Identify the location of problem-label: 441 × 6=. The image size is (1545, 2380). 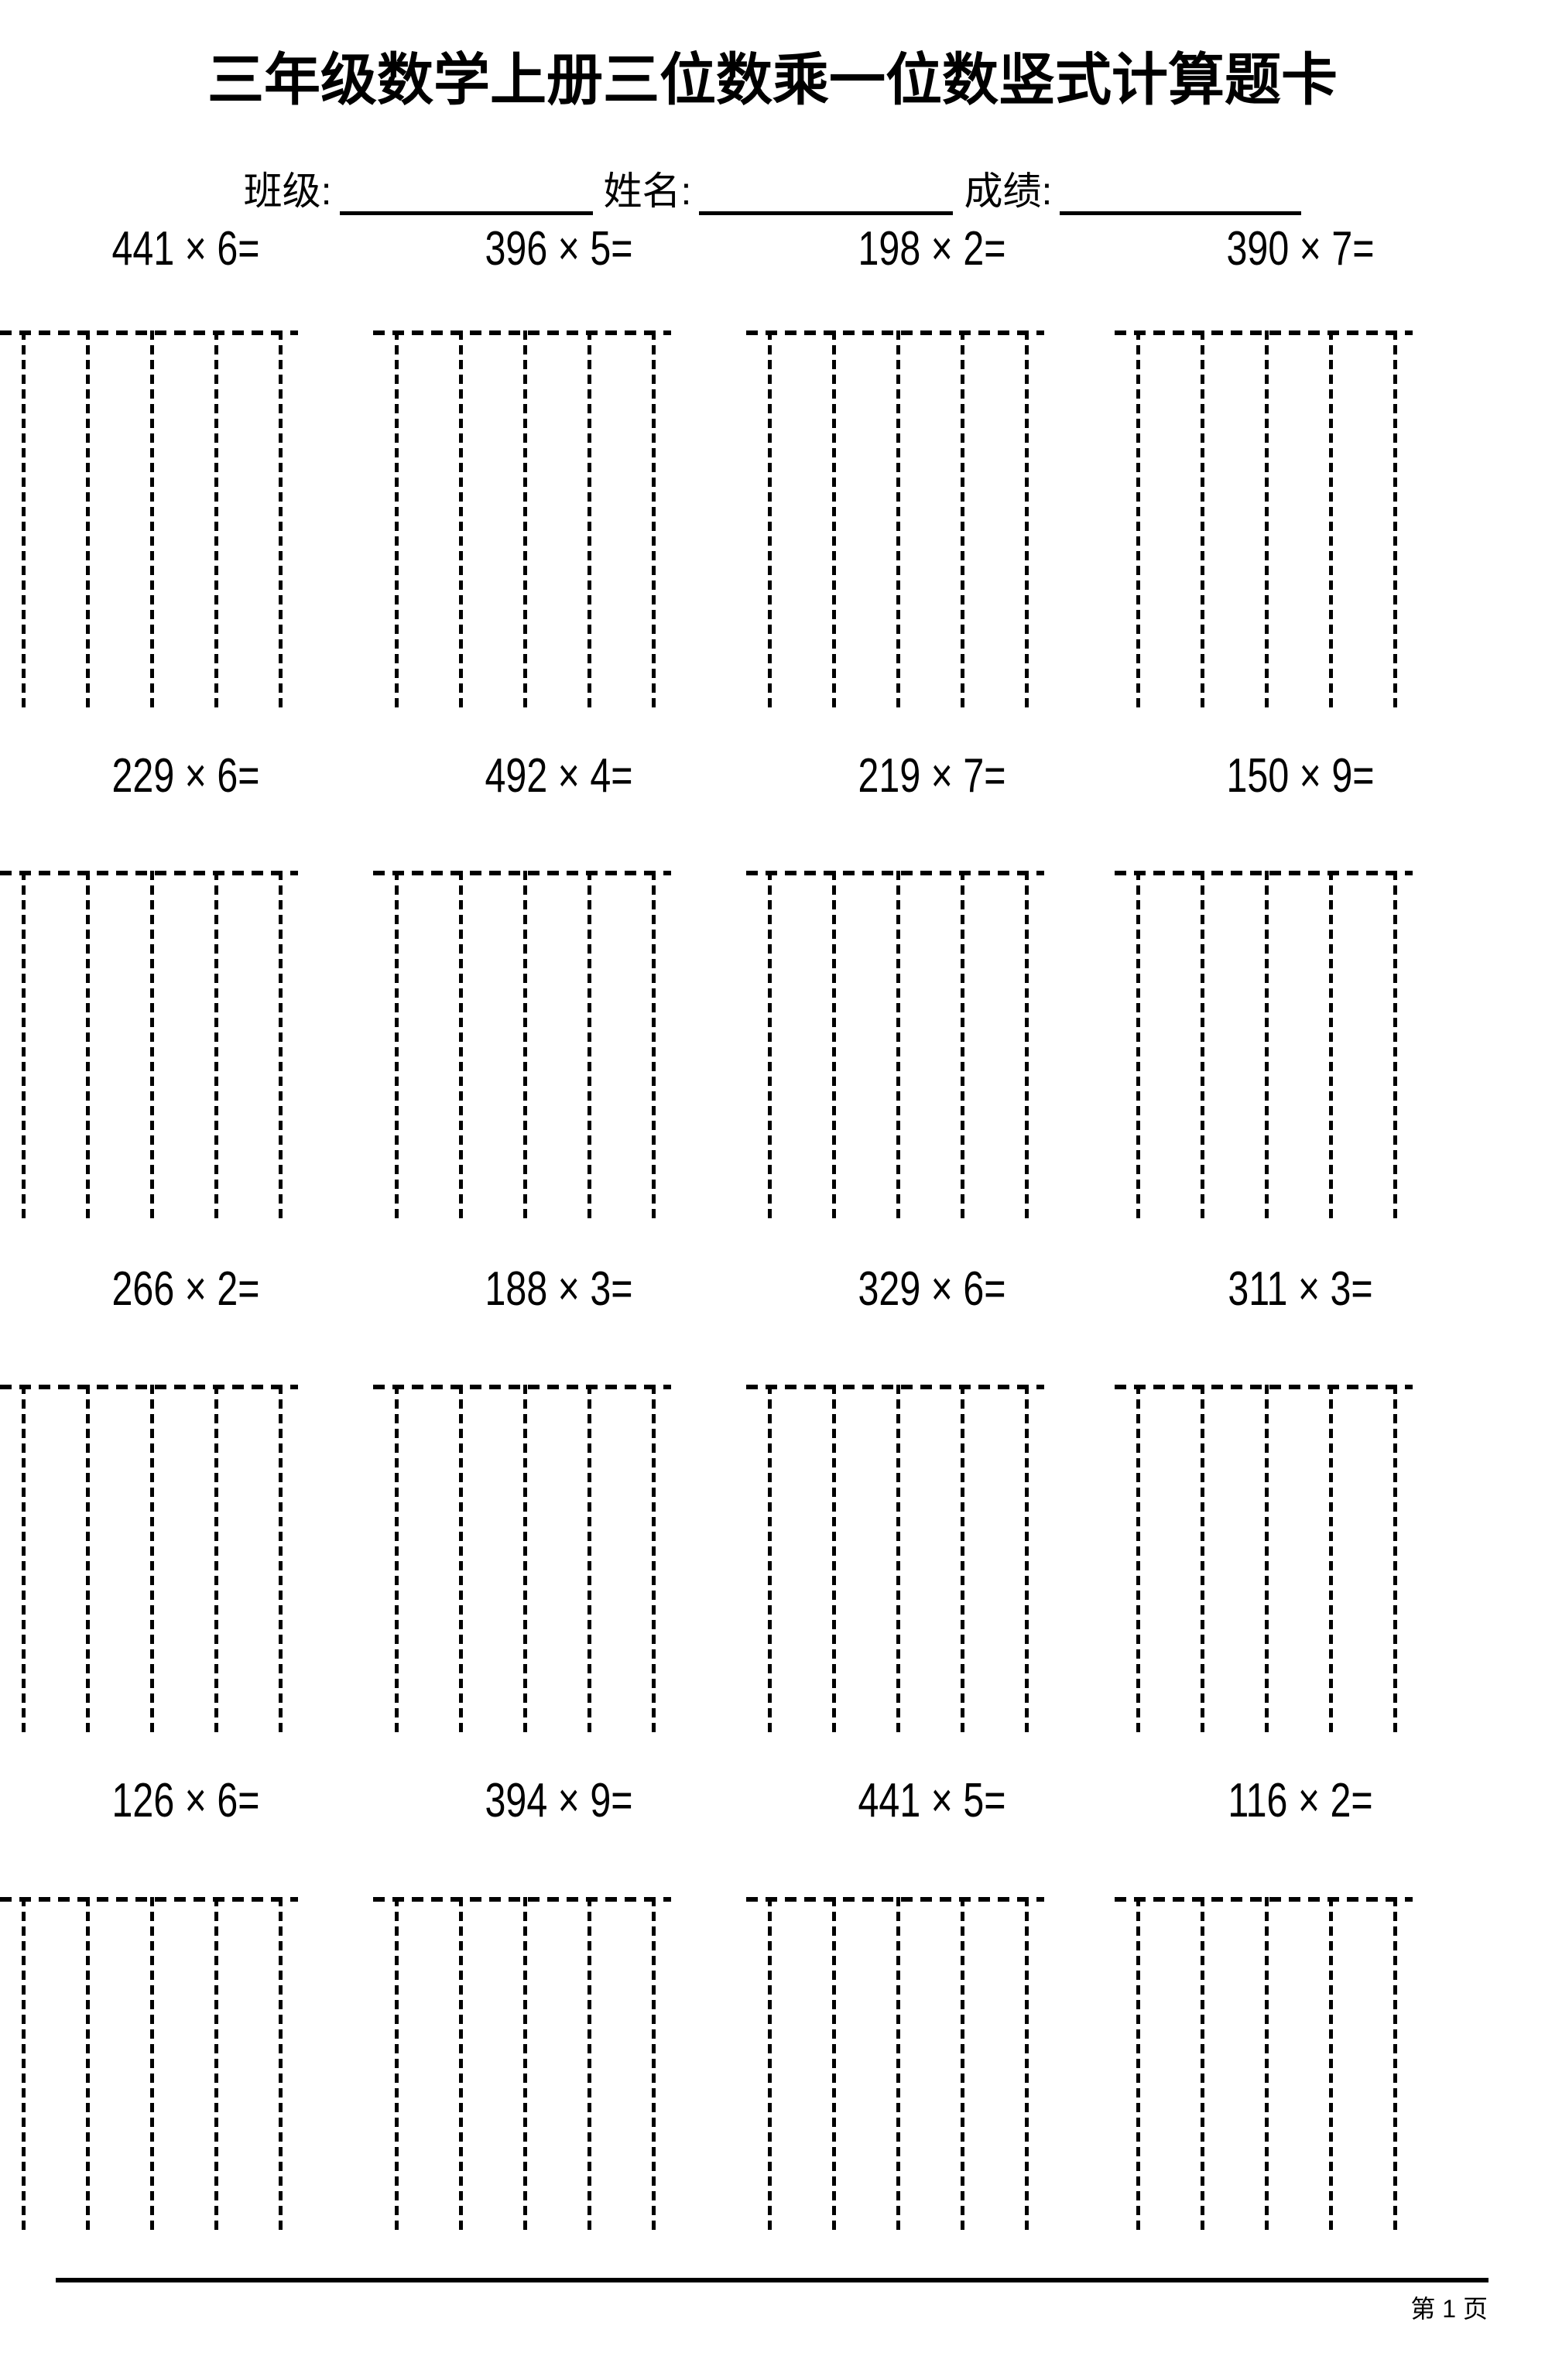
(185, 249).